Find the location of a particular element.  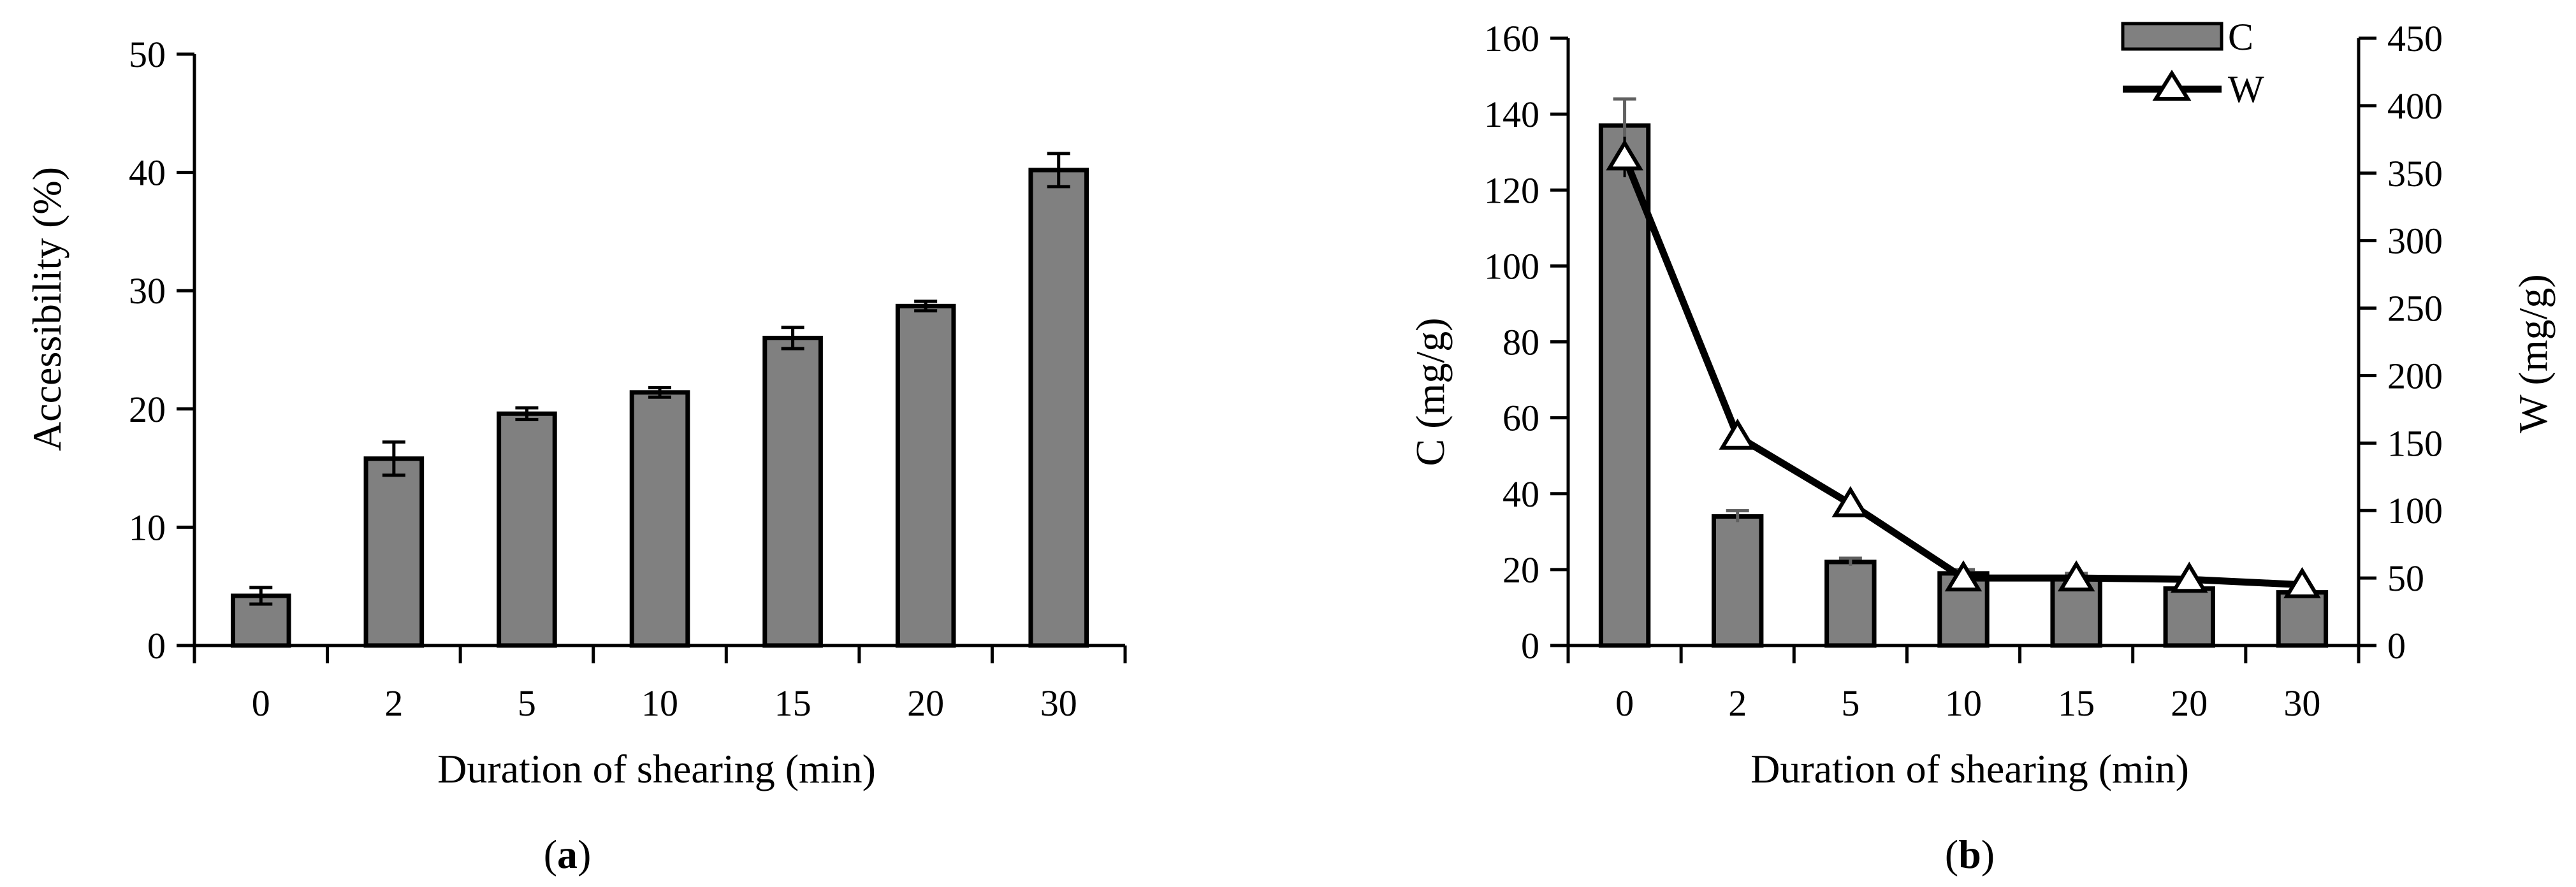

panel-b-label: (b) is located at coordinates (1970, 854).